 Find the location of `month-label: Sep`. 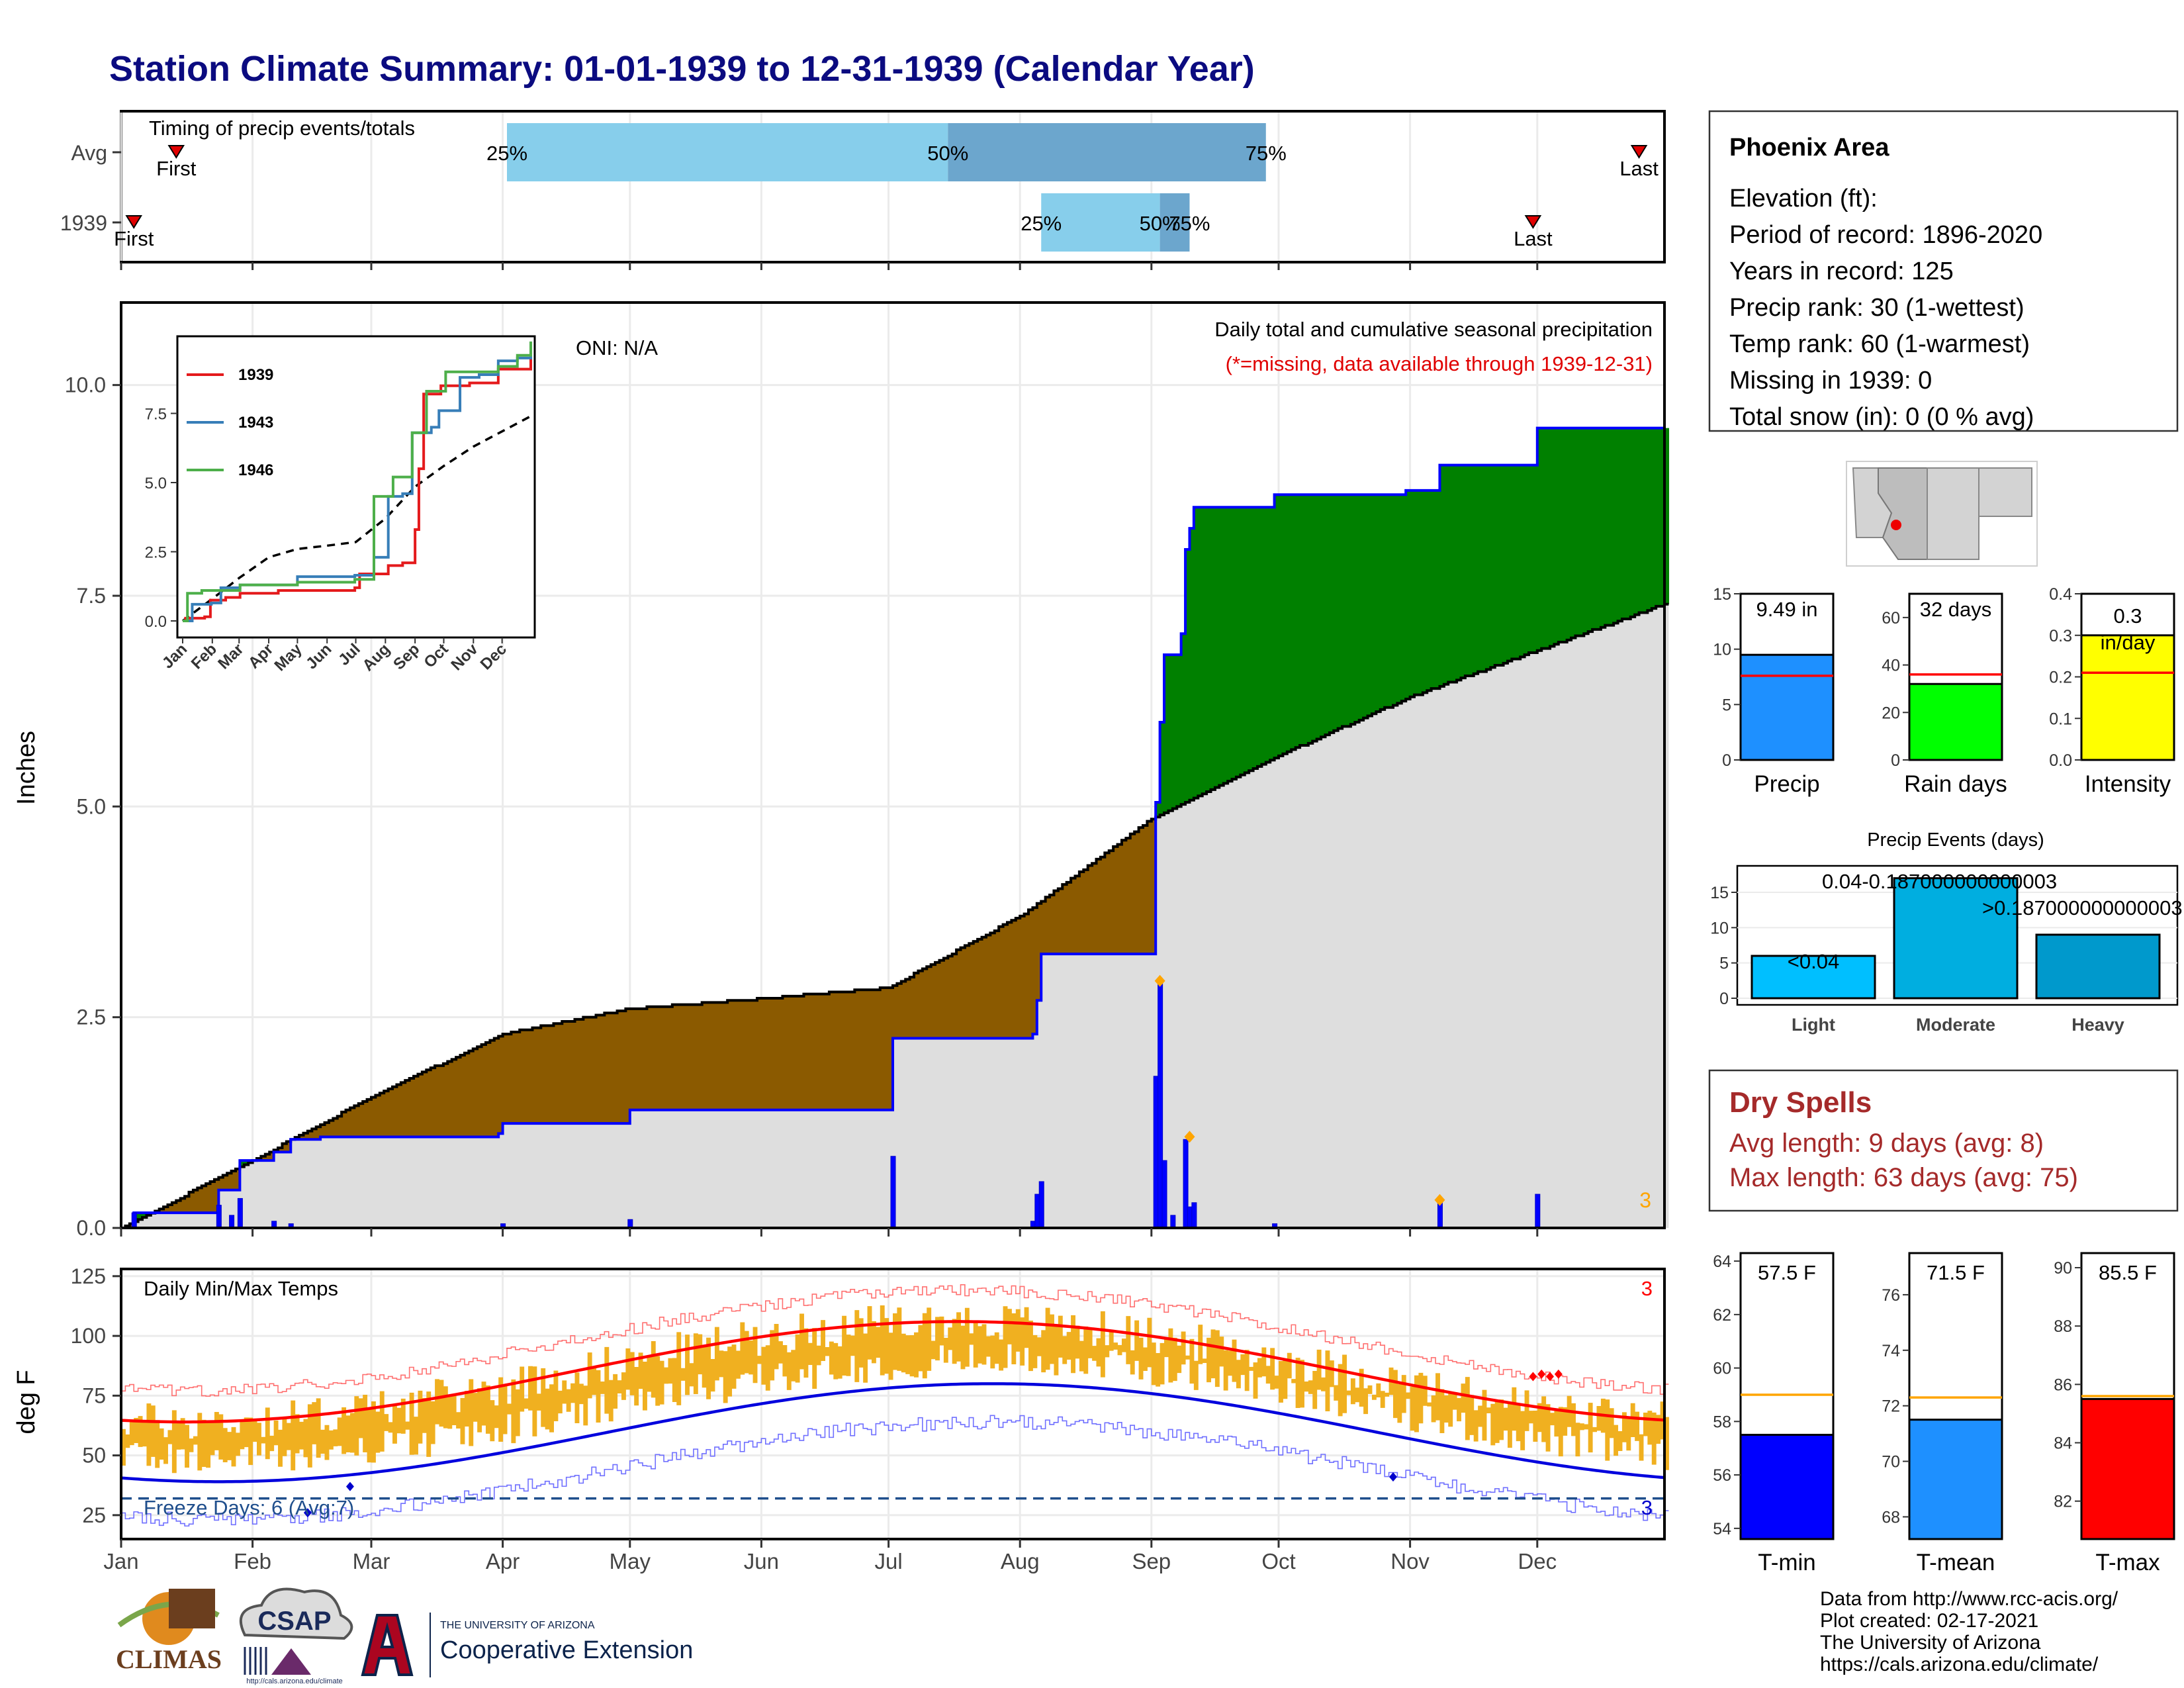

month-label: Sep is located at coordinates (1151, 1561).